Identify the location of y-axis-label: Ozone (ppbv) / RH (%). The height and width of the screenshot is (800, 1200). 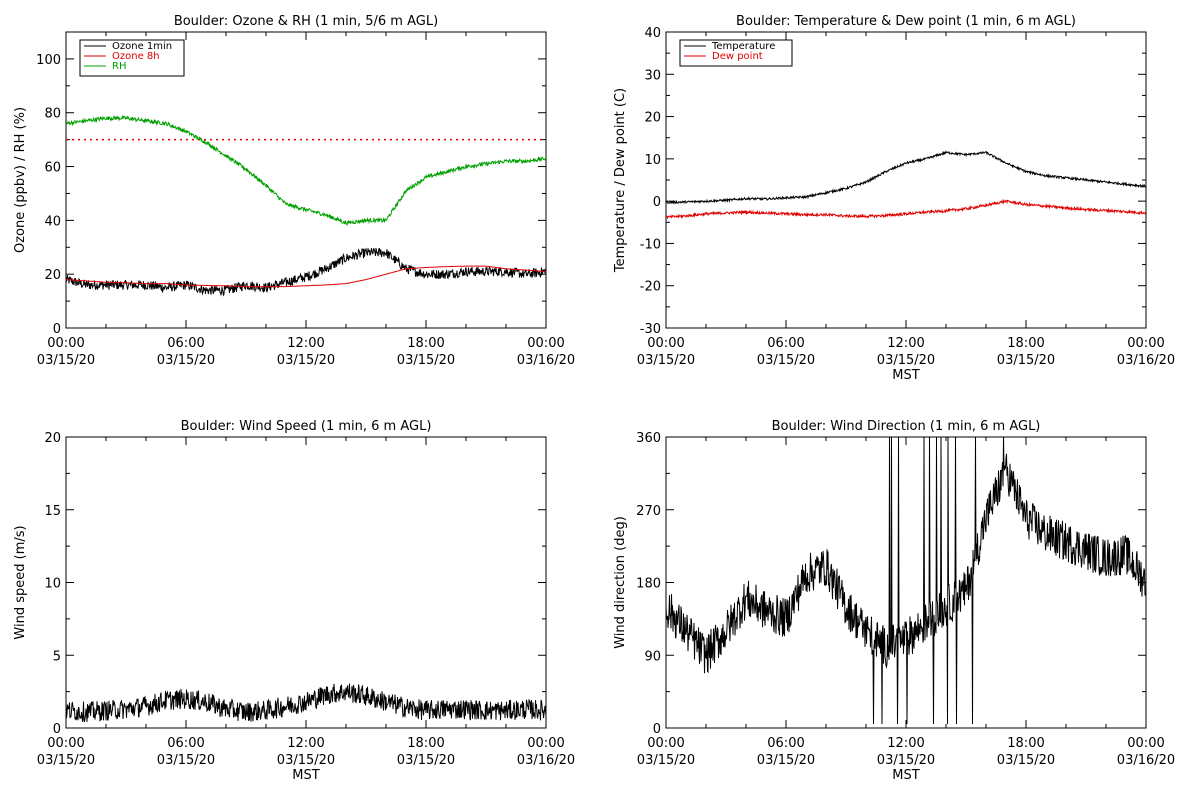
(20, 180).